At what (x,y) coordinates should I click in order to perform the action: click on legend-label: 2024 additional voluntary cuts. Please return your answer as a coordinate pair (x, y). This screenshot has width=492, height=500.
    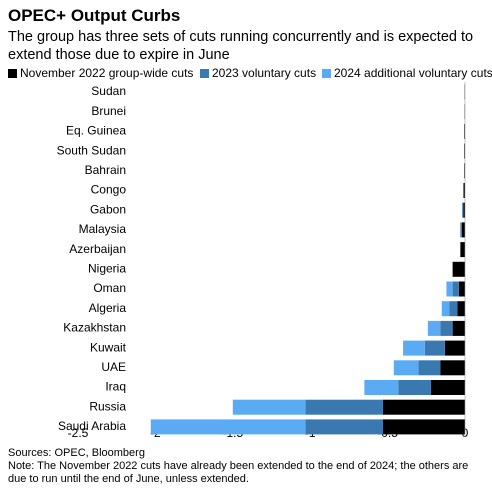
    Looking at the image, I should click on (413, 73).